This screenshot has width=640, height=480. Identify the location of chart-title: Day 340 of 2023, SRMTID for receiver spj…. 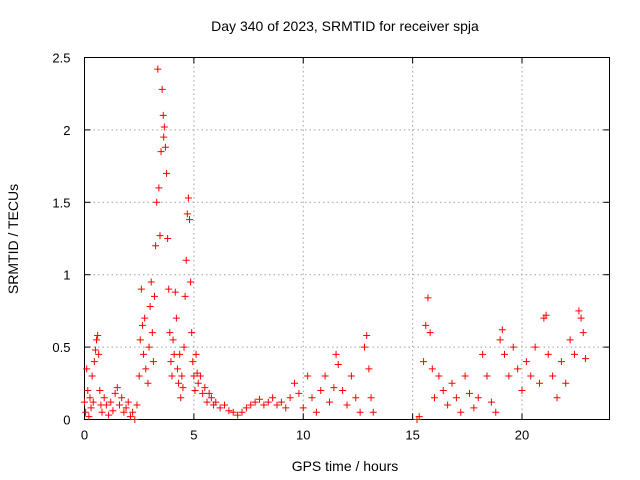
(345, 26).